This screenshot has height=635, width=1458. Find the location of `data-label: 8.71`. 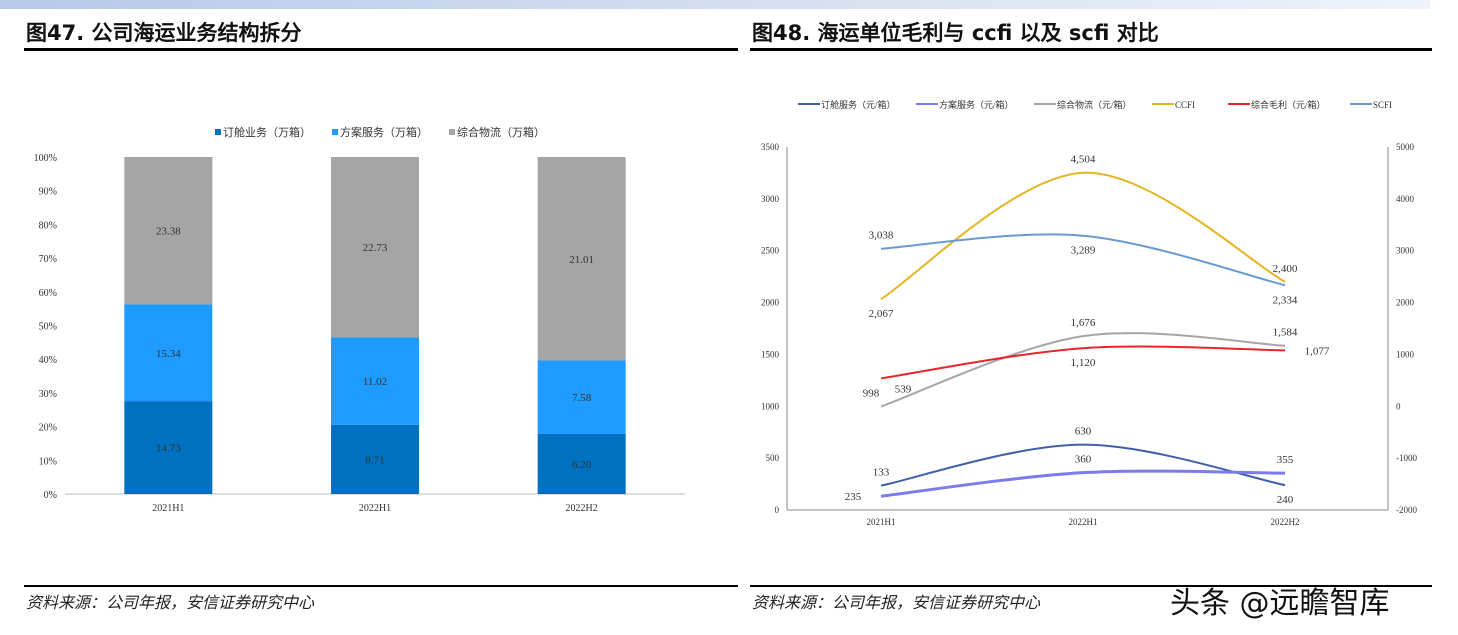

data-label: 8.71 is located at coordinates (374, 460).